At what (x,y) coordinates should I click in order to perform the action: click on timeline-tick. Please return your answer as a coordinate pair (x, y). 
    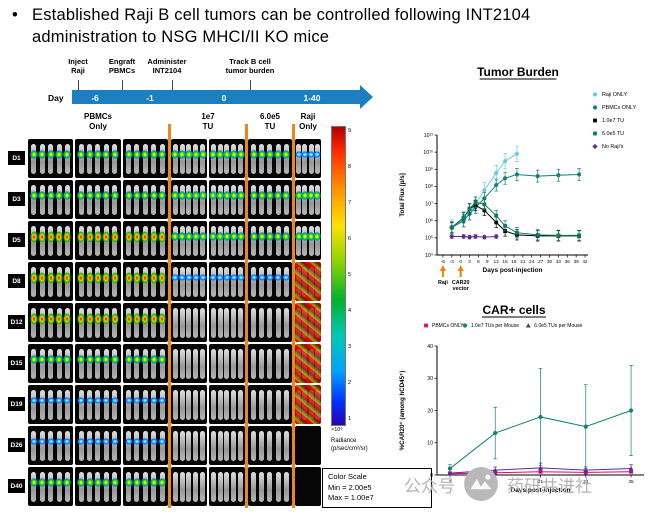
    Looking at the image, I should click on (250, 85).